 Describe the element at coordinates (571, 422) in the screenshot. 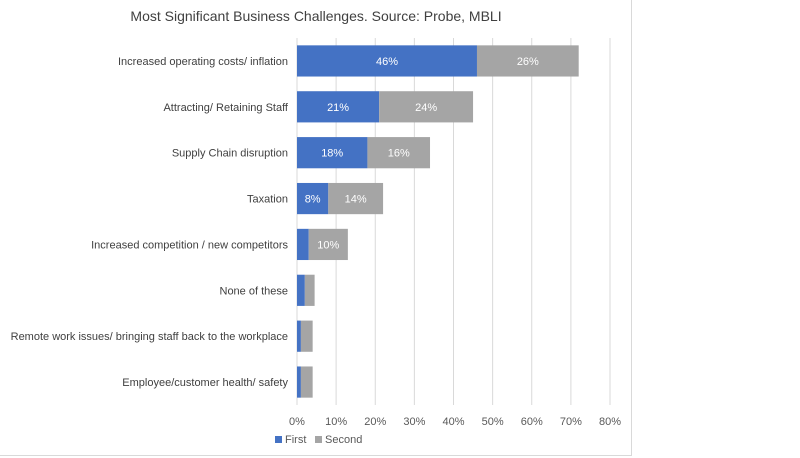

I see `x-tick-label: 70%` at that location.